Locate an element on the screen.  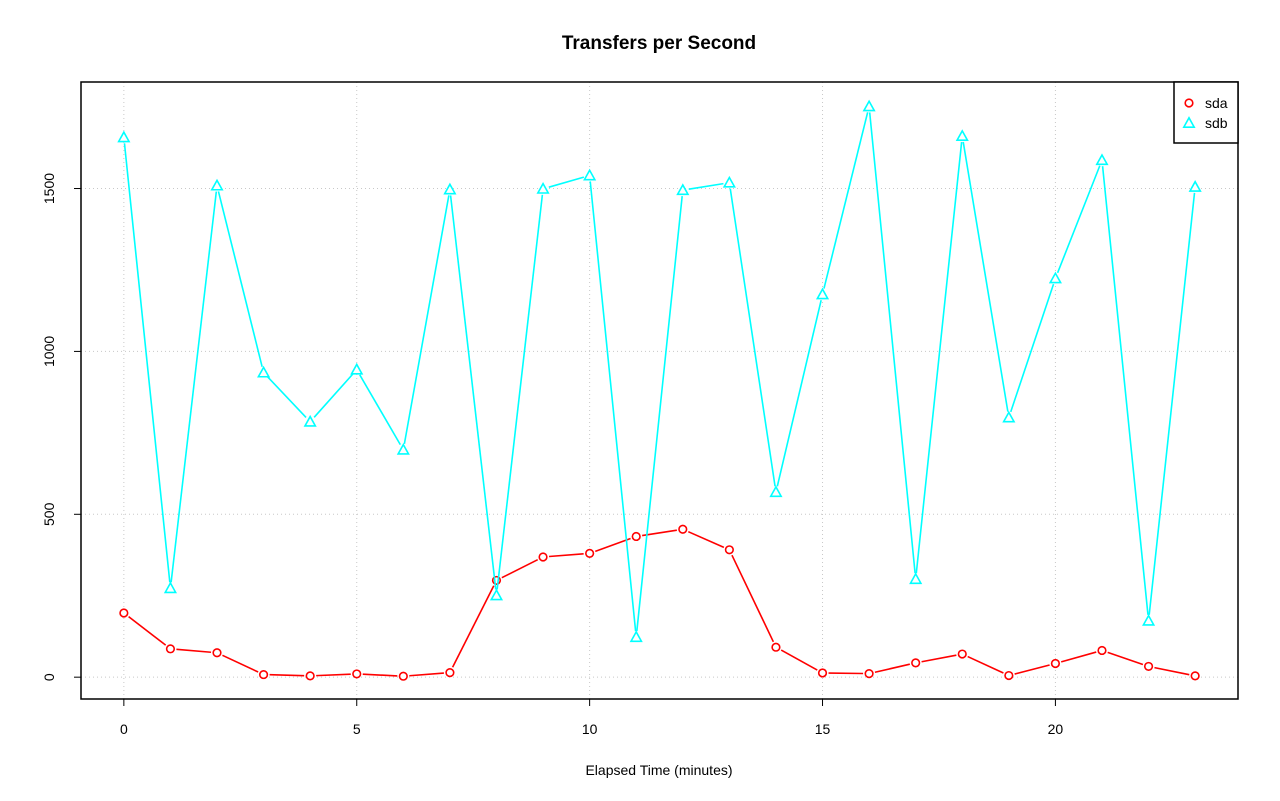
y-tick-label: 500 is located at coordinates (49, 514).